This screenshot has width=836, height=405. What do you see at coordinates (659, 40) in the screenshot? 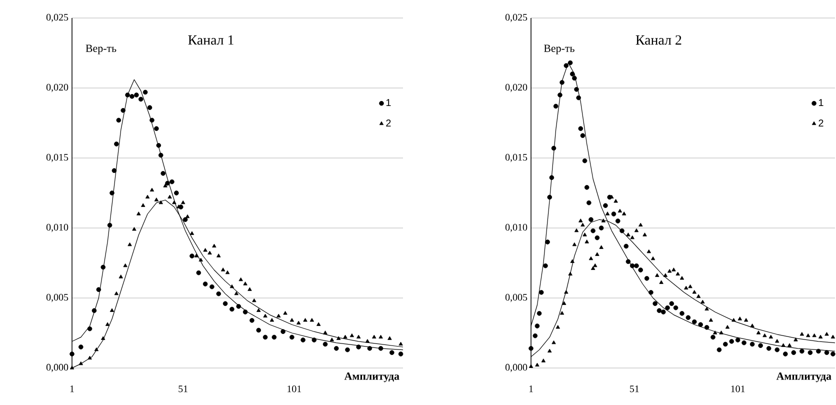
I see `text: Канал 2` at bounding box center [659, 40].